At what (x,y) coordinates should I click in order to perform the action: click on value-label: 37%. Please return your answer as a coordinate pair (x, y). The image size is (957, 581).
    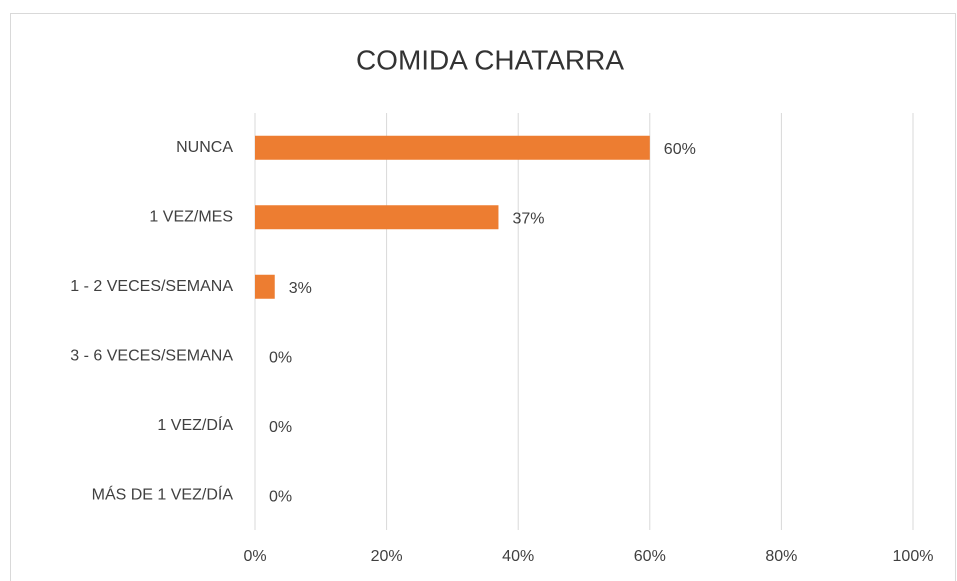
    Looking at the image, I should click on (528, 218).